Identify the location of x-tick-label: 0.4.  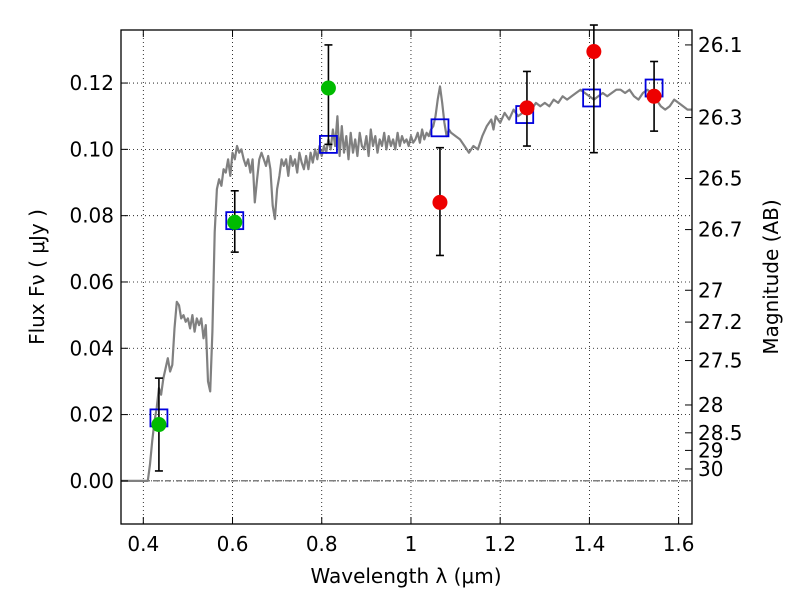
(143, 544).